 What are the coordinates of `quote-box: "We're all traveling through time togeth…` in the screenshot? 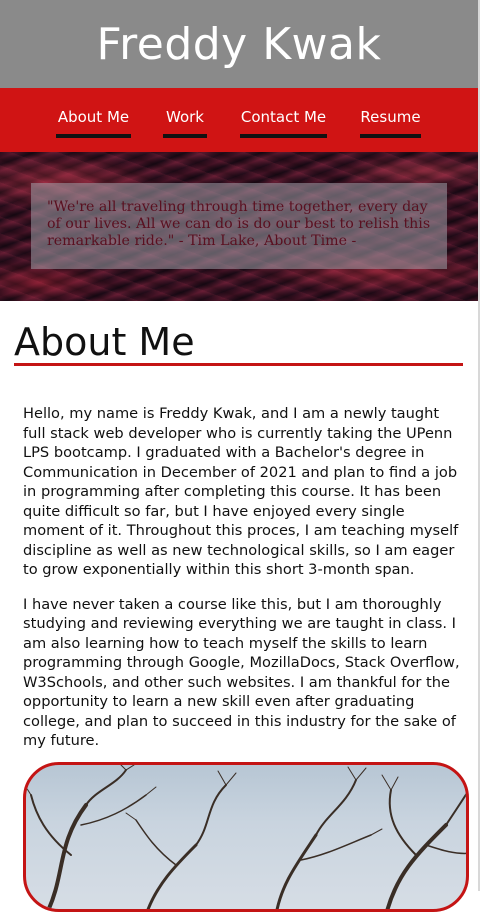 It's located at (239, 226).